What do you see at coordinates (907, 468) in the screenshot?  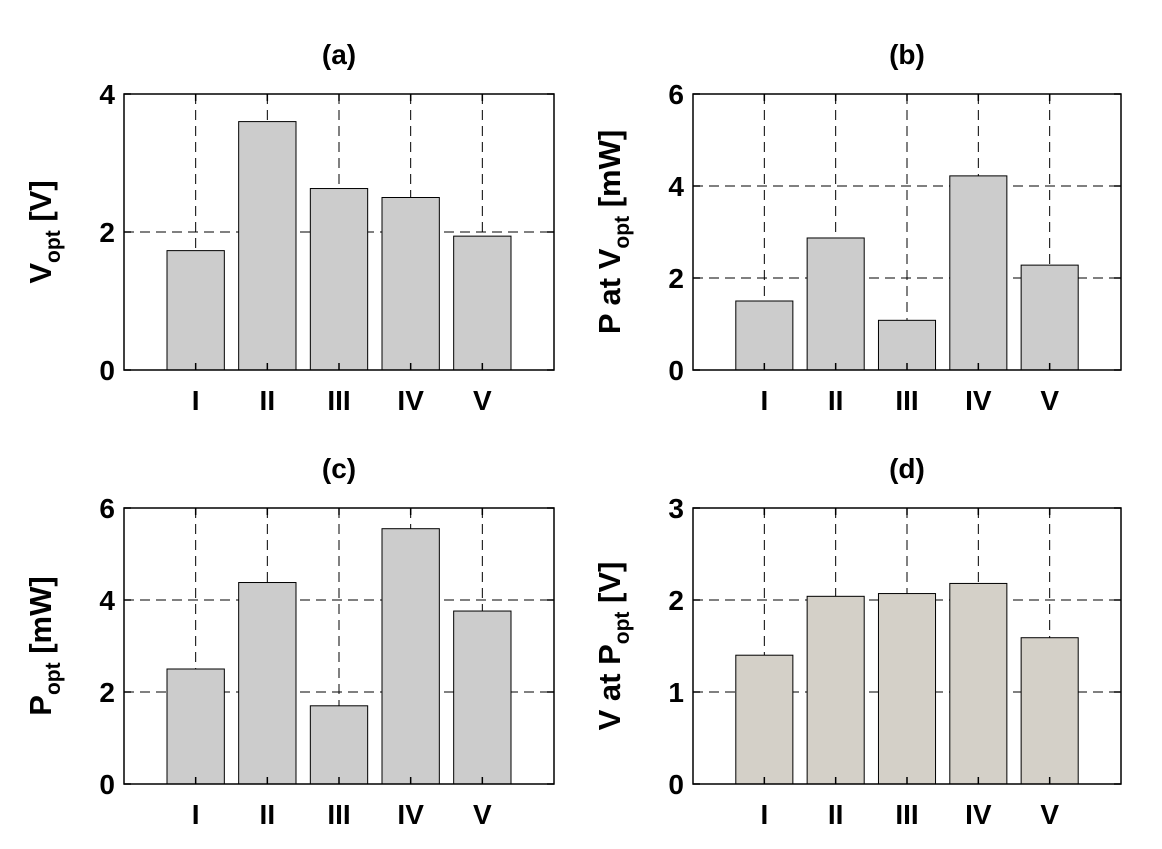 I see `panel-title-d: (d)` at bounding box center [907, 468].